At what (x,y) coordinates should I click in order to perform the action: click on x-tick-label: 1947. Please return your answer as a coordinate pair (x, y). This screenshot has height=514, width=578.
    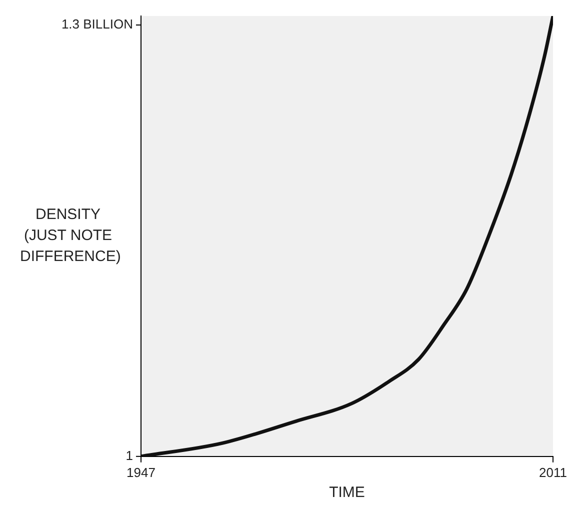
    Looking at the image, I should click on (141, 472).